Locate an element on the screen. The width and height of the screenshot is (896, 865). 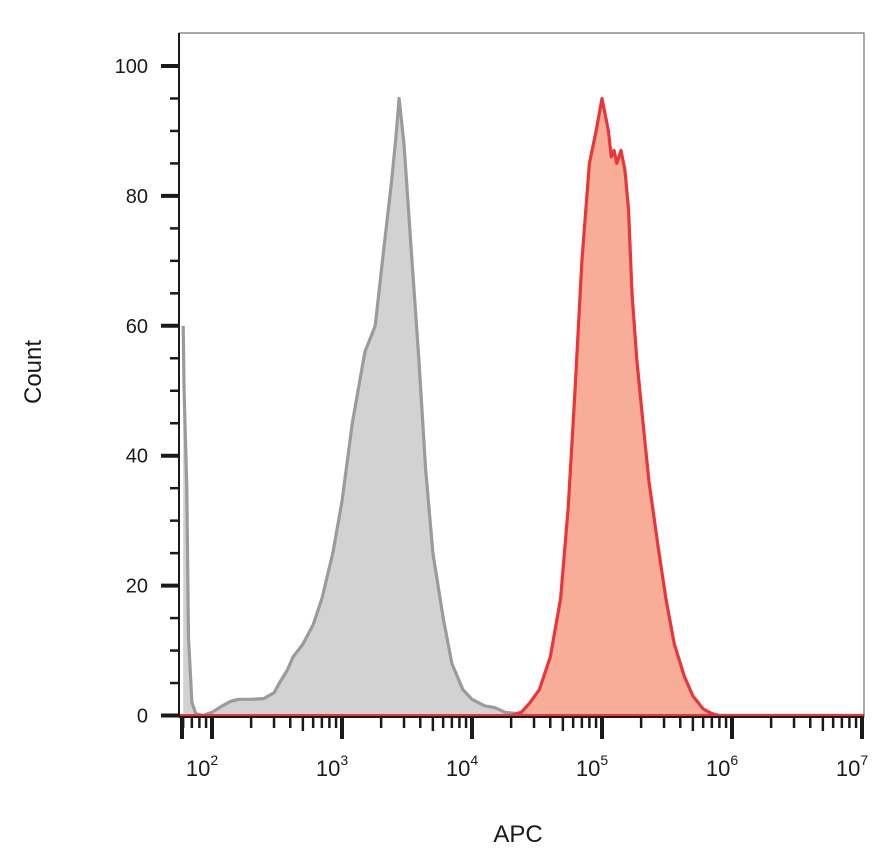
y-tick-label: 0 is located at coordinates (142, 717).